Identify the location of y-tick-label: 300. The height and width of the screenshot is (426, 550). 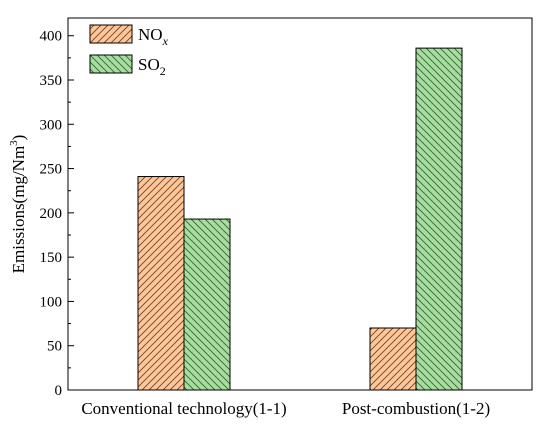
(51, 125).